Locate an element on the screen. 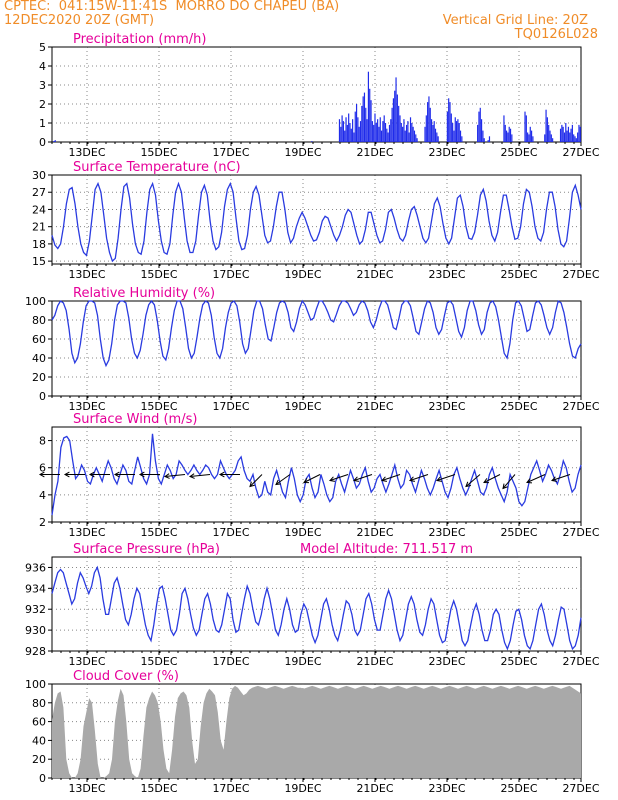 The image size is (618, 800). panel-frame is located at coordinates (316, 348).